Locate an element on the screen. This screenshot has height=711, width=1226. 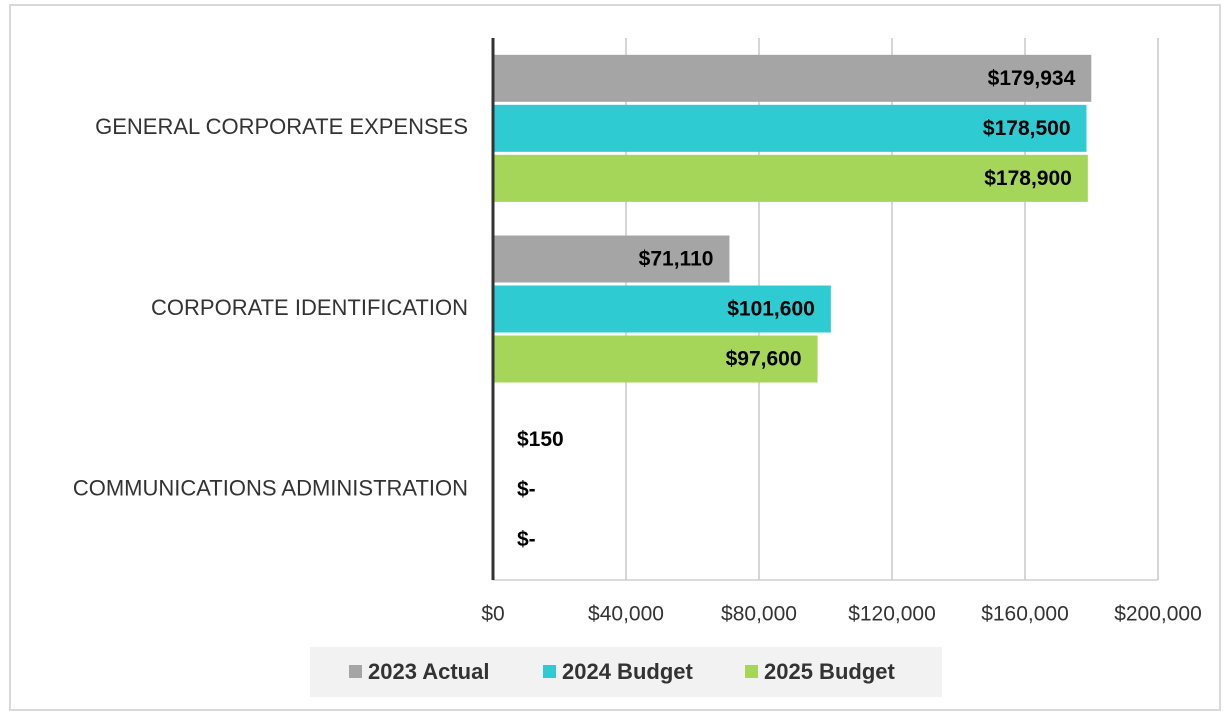
x-tick-label: $160,000 is located at coordinates (1025, 614).